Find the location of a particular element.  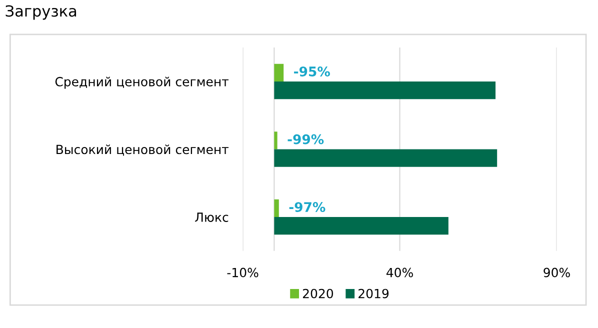

x-tick-label: -10% is located at coordinates (242, 273).